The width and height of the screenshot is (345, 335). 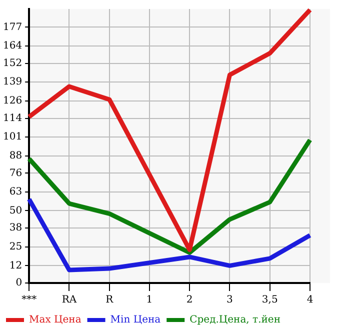 I want to click on y-tick-label: 12, so click(x=15, y=266).